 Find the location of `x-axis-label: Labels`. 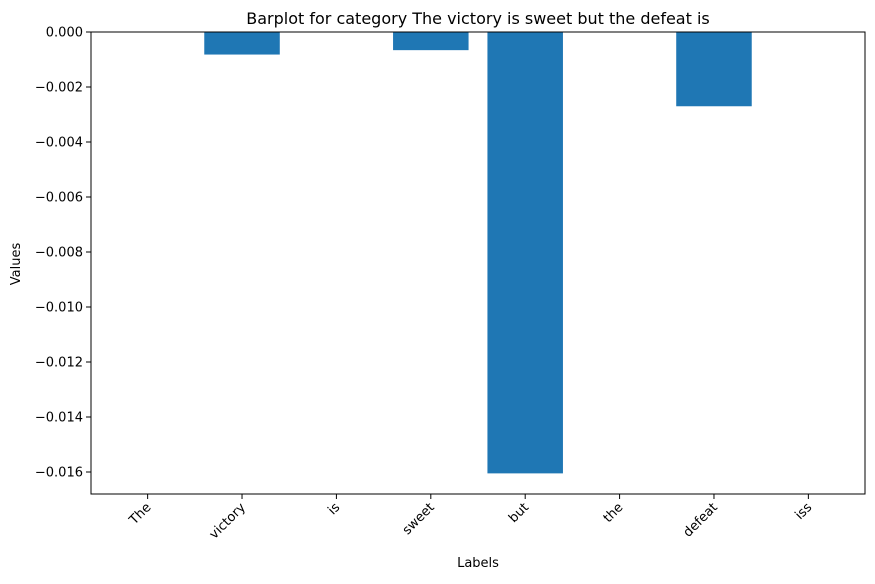

x-axis-label: Labels is located at coordinates (478, 563).